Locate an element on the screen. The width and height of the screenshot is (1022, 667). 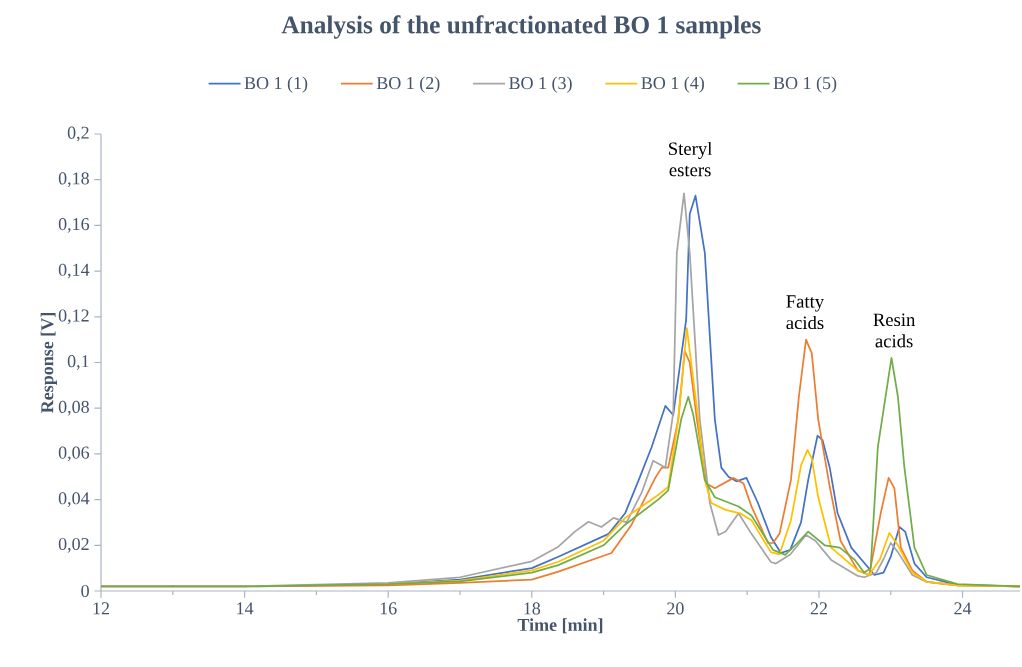
legend-label: BO 1 (2) is located at coordinates (408, 84).